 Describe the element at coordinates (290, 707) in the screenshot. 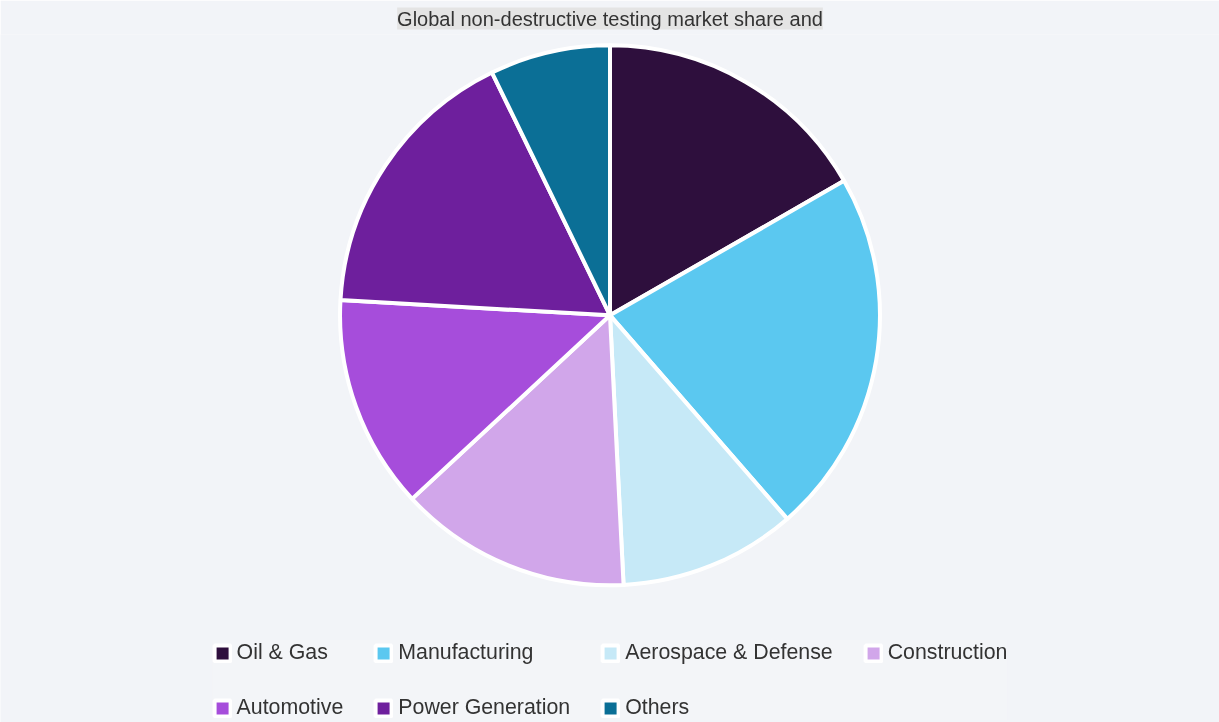

I see `legend-label: Automotive` at that location.